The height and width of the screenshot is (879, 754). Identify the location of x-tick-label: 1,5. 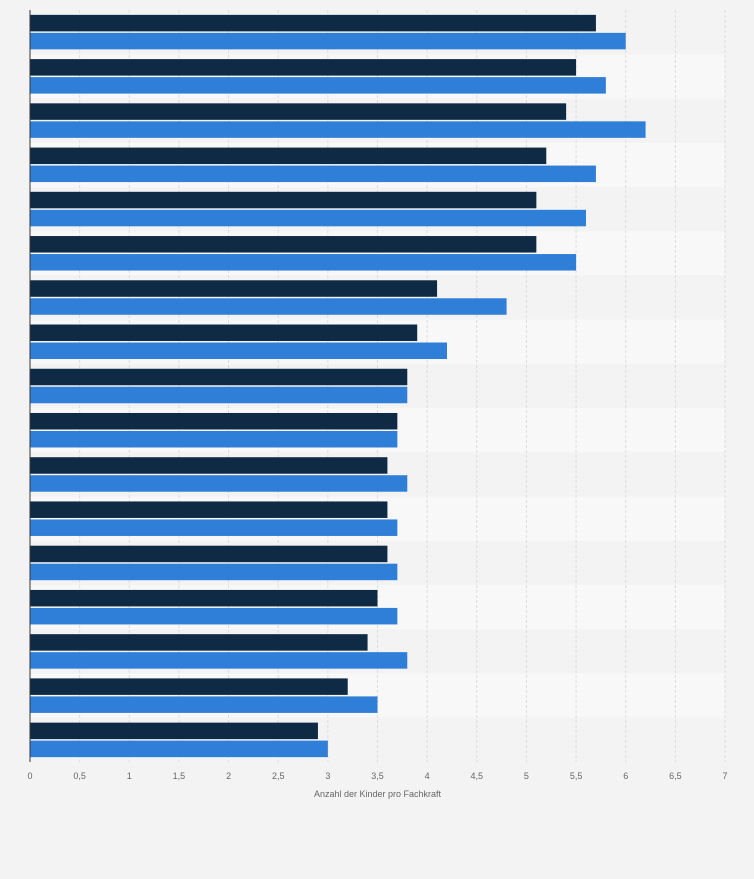
(179, 776).